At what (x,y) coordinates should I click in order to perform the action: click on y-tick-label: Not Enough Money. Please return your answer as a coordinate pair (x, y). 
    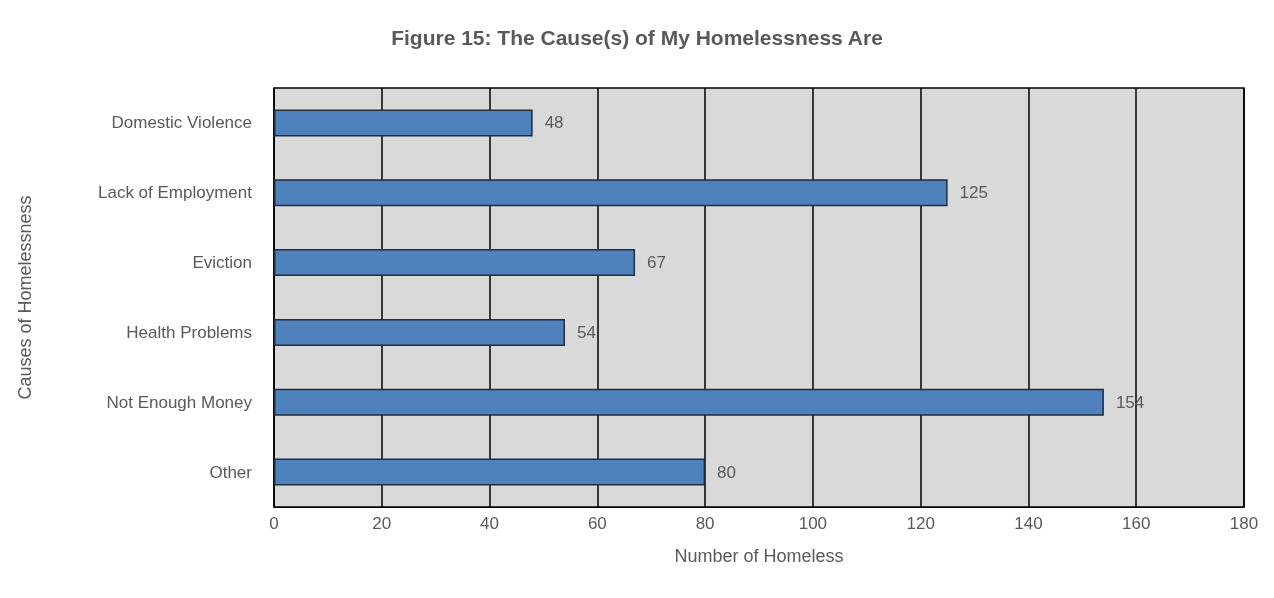
    Looking at the image, I should click on (179, 402).